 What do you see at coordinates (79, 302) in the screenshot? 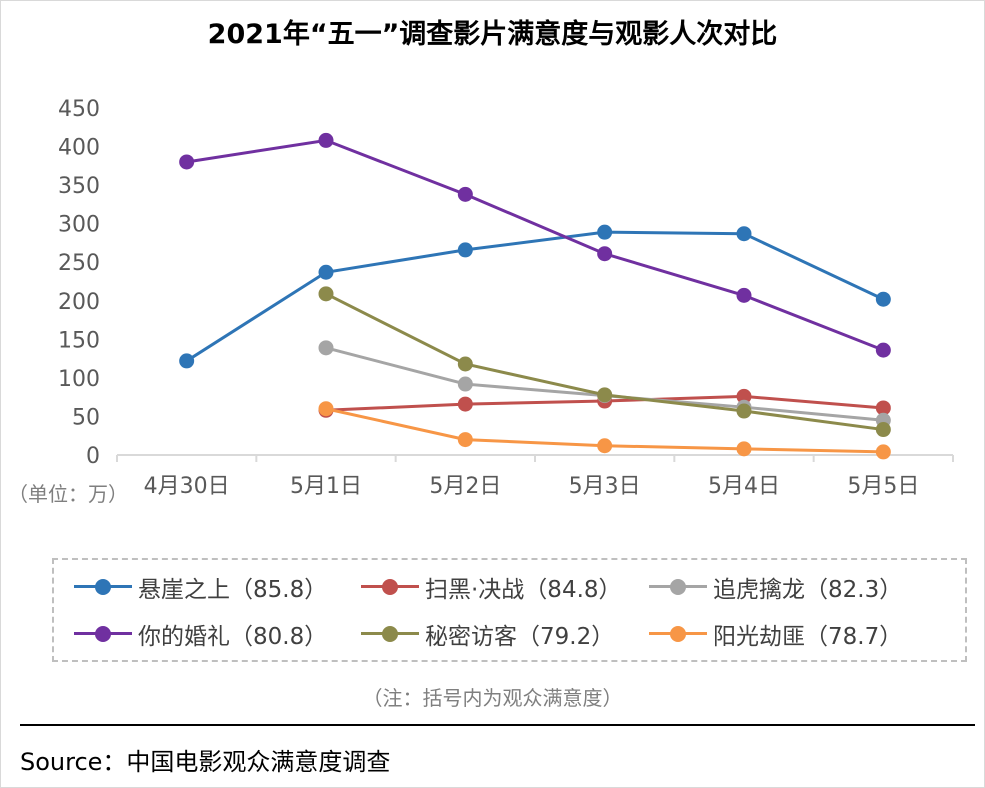
I see `y-tick-label: 200` at bounding box center [79, 302].